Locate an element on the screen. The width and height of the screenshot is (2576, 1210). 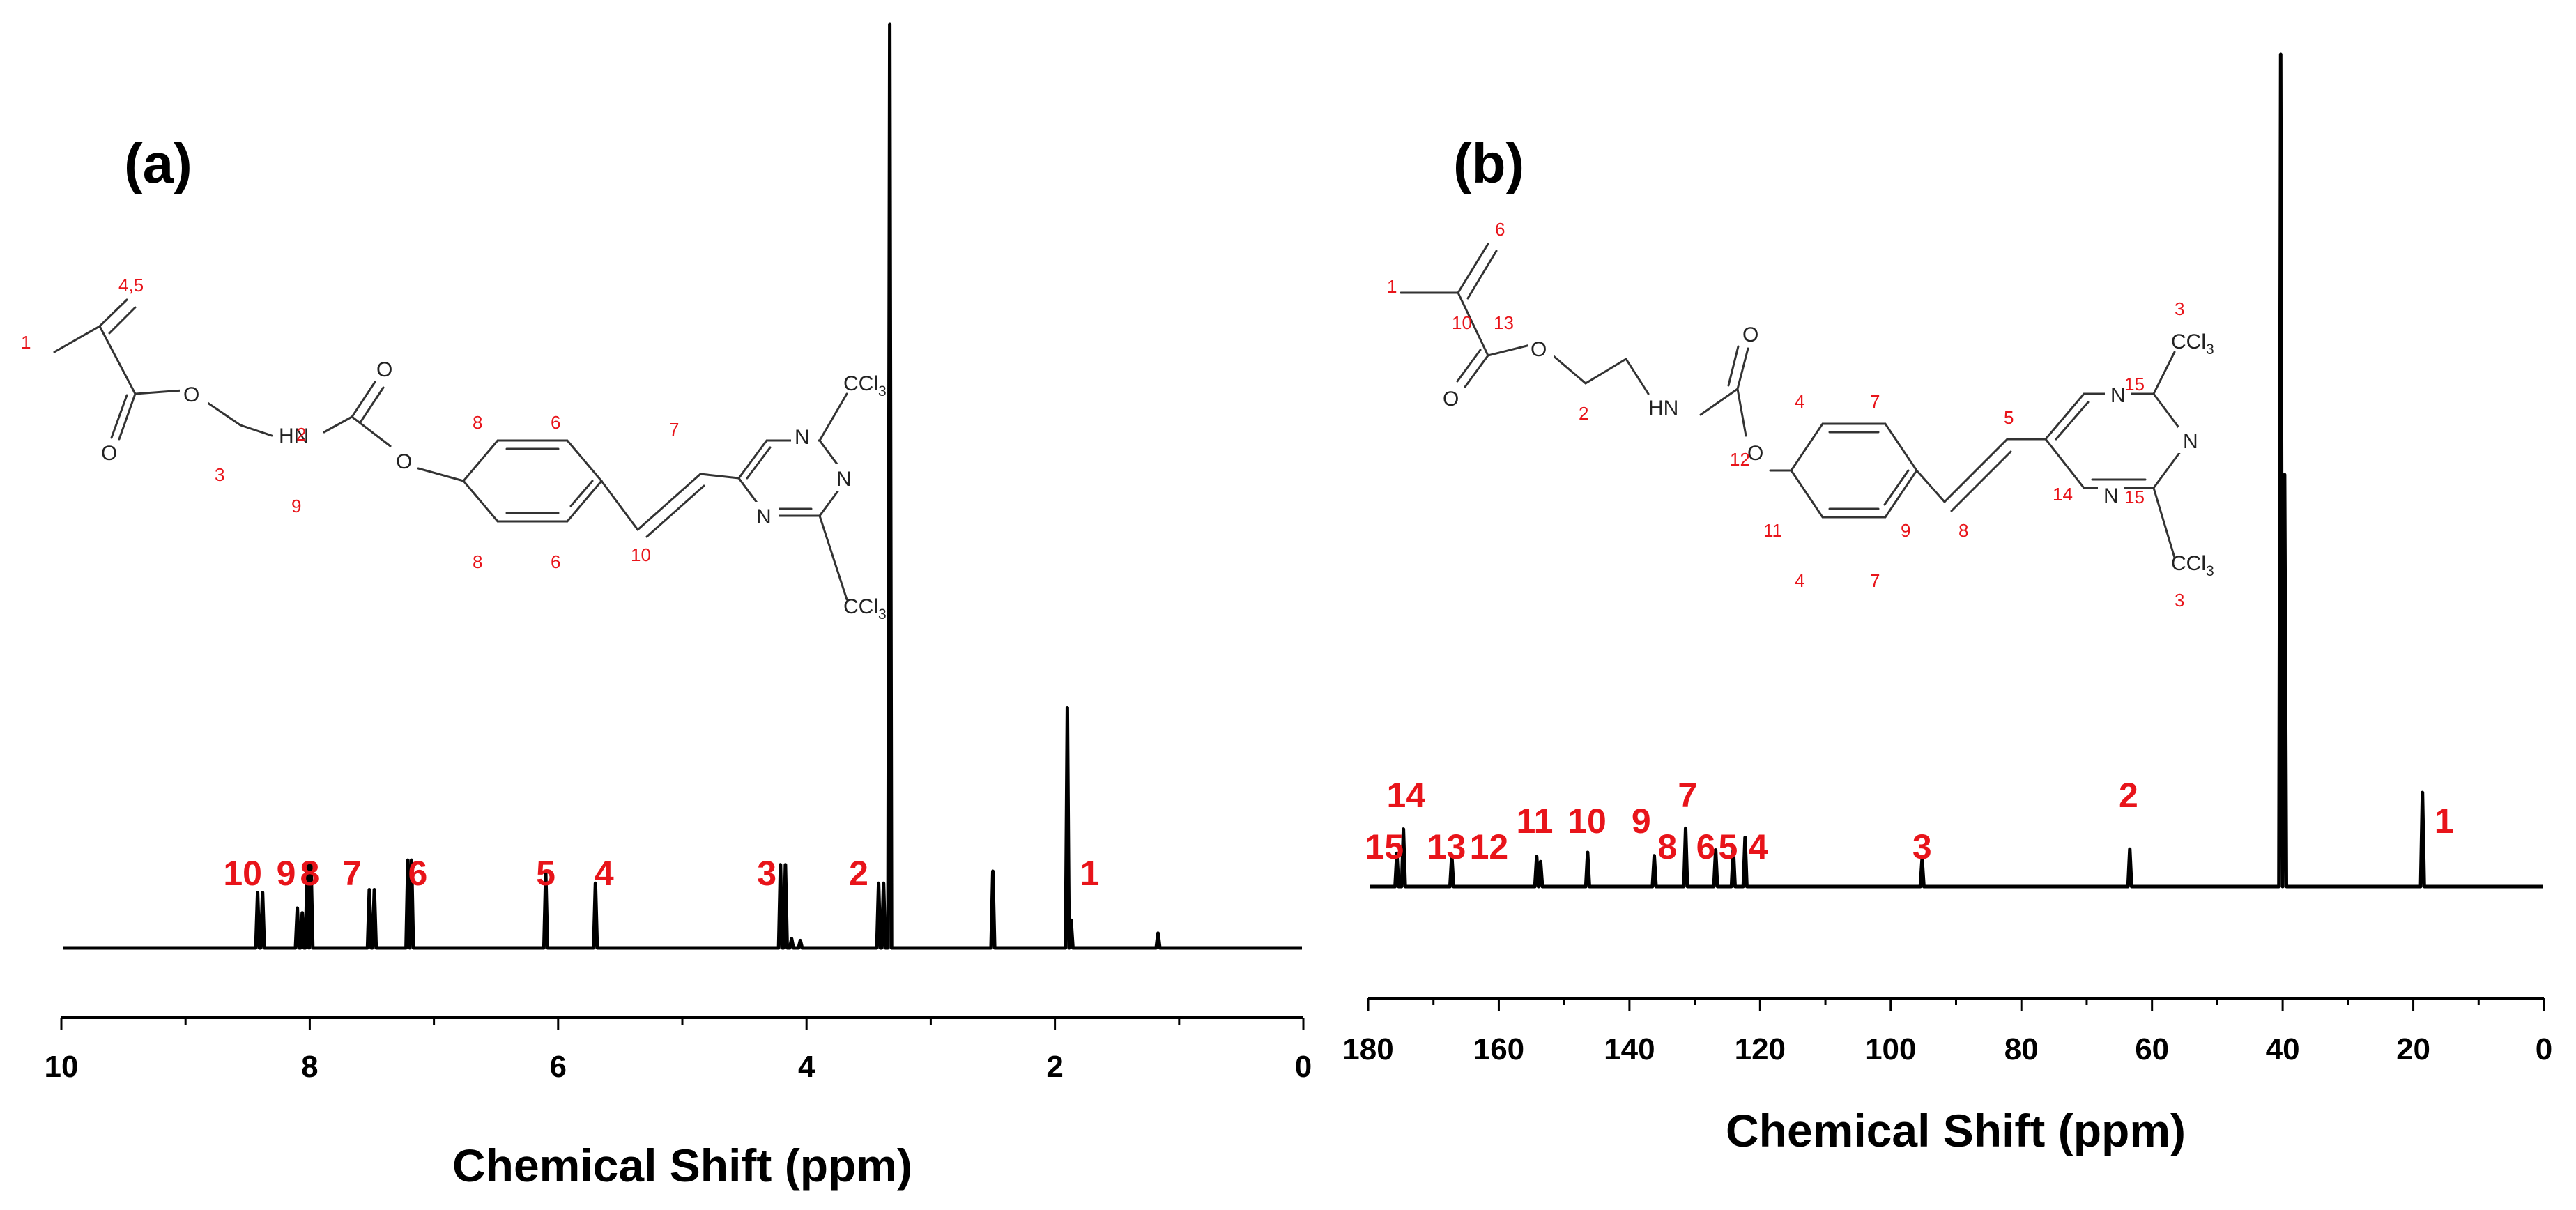
panel-b-x-axis-title: Chemical Shift (ppm) is located at coordinates (1956, 1130).